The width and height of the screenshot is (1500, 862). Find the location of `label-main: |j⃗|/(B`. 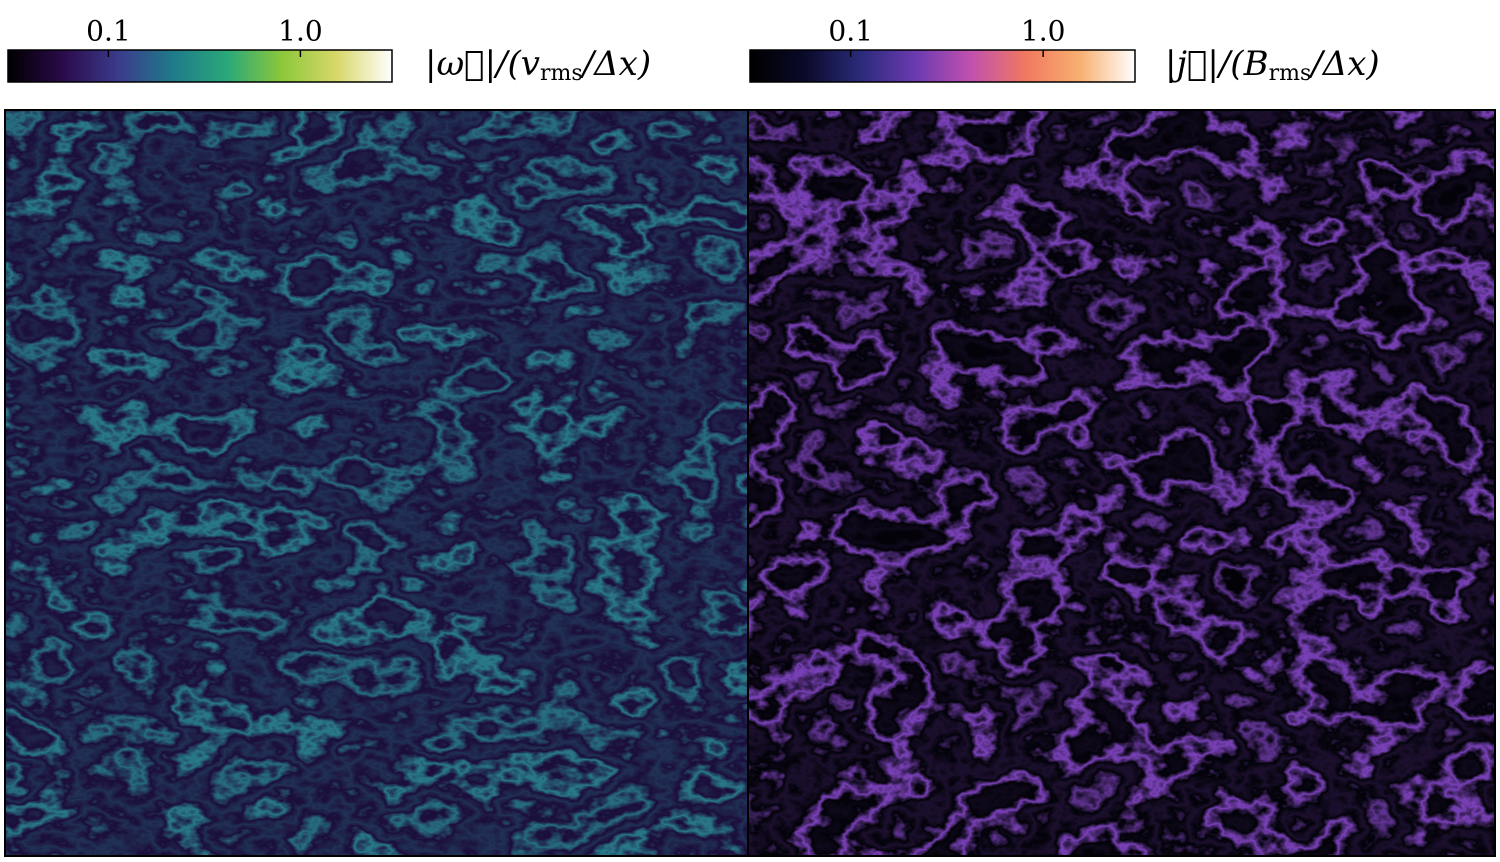

label-main: |j⃗|/(B is located at coordinates (1217, 64).